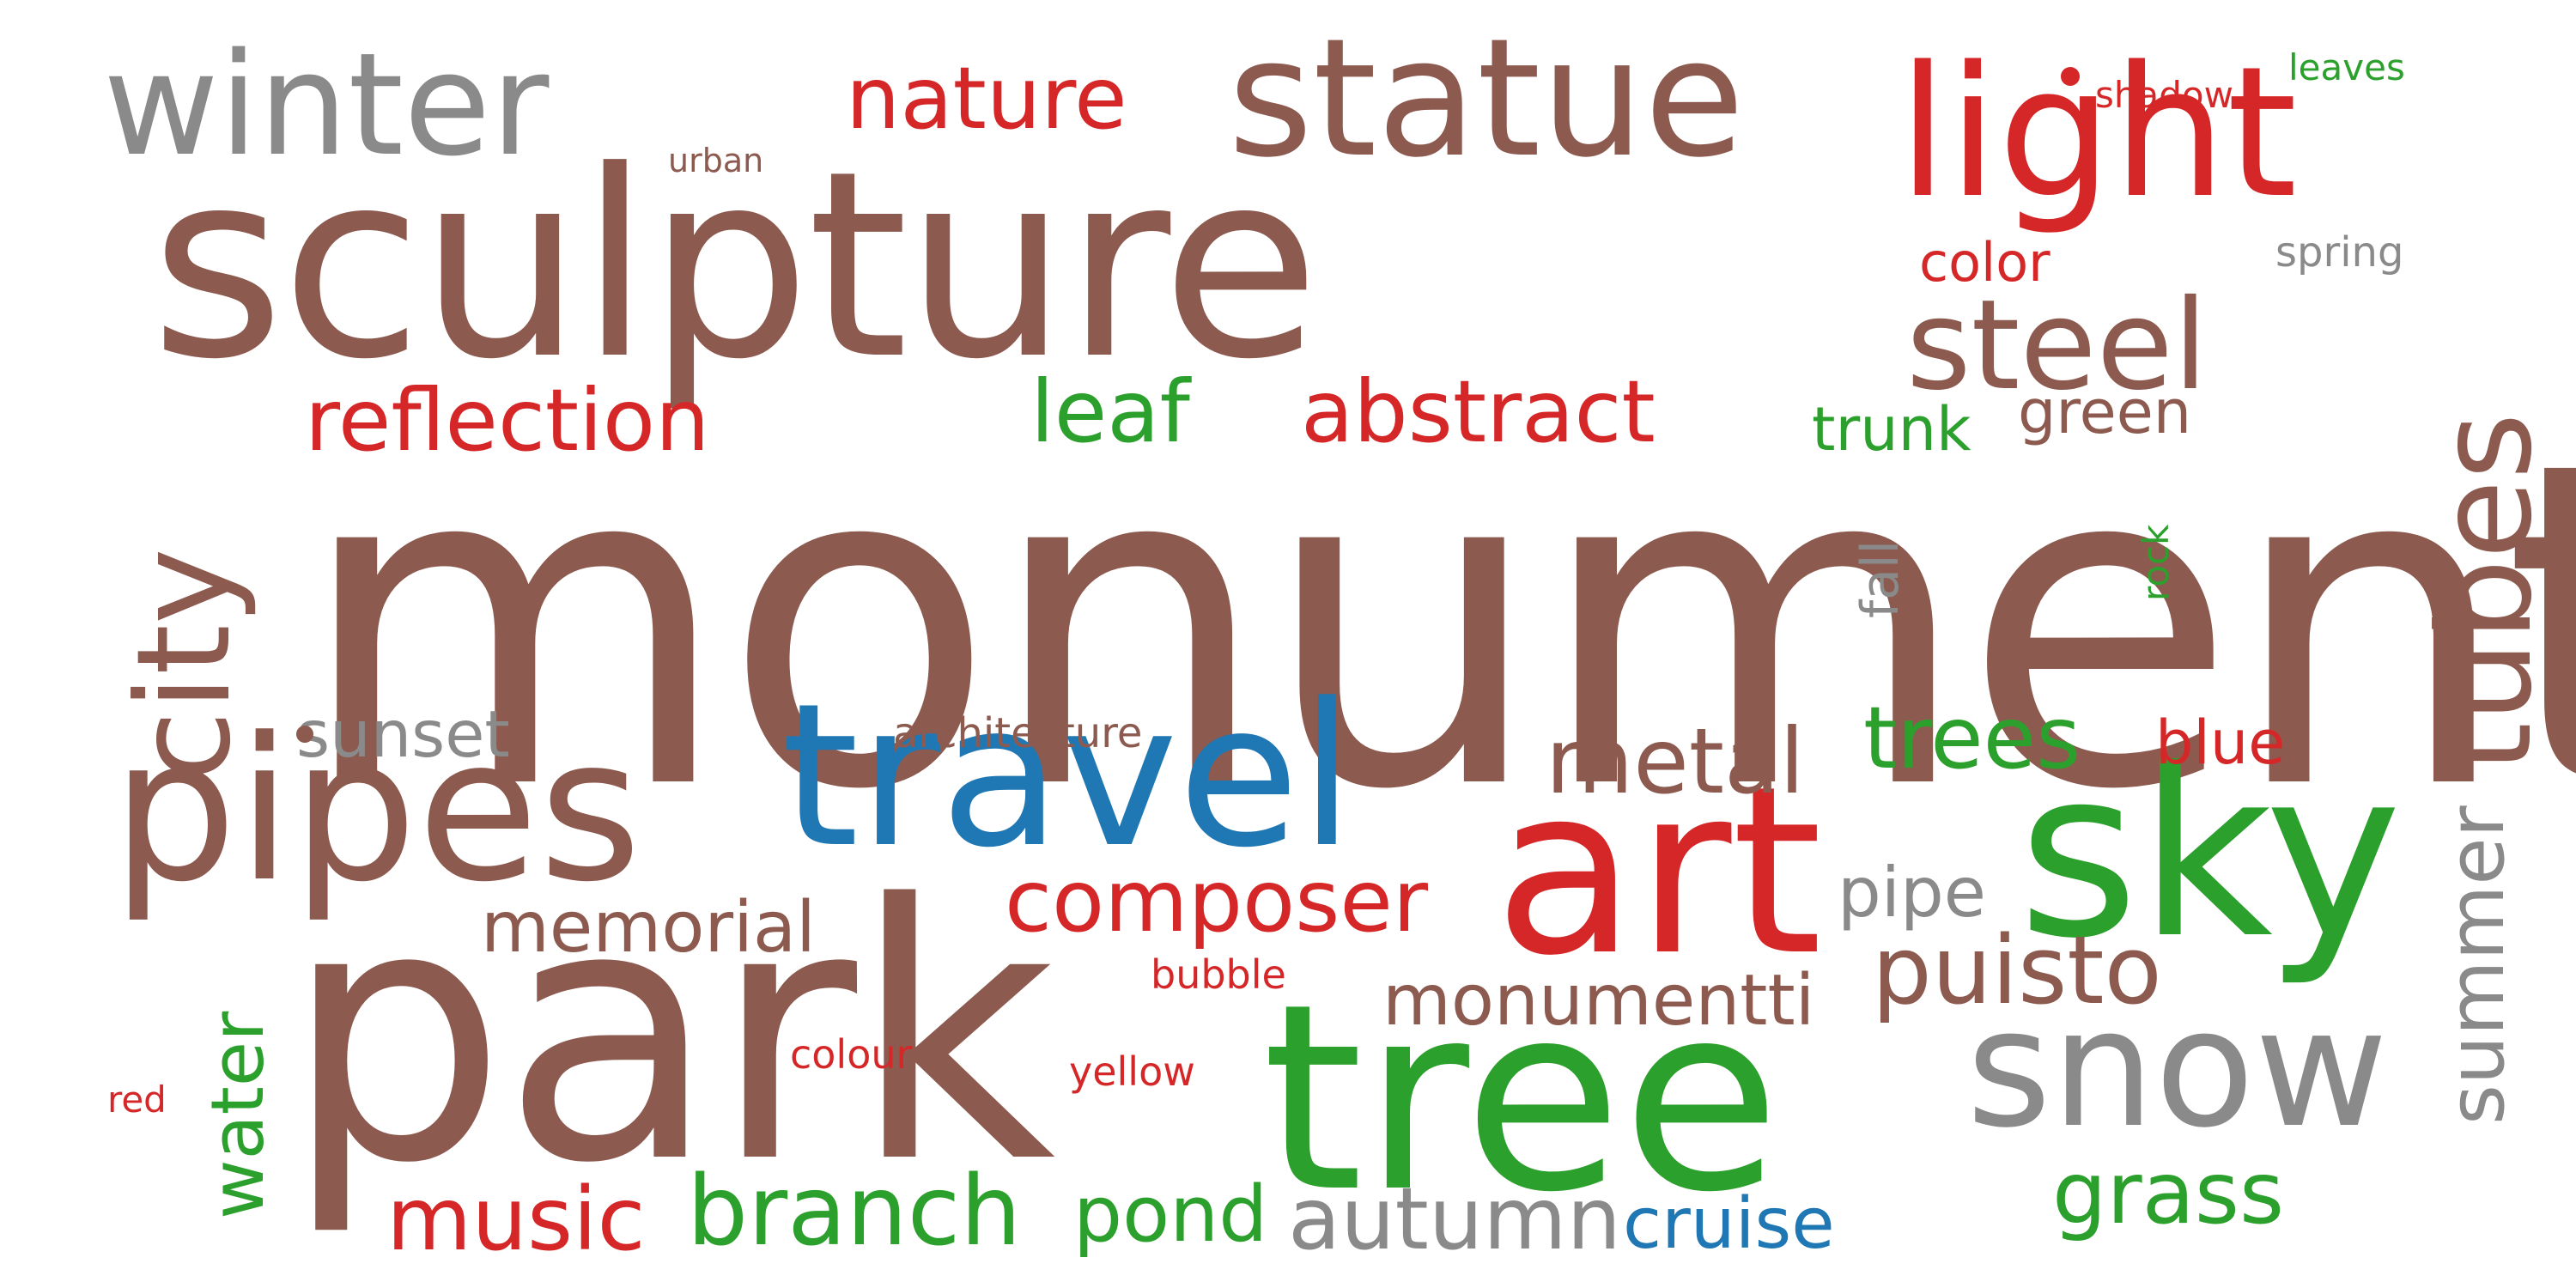 This screenshot has width=2576, height=1288. Describe the element at coordinates (1478, 411) in the screenshot. I see `word-abstract: abstract` at that location.